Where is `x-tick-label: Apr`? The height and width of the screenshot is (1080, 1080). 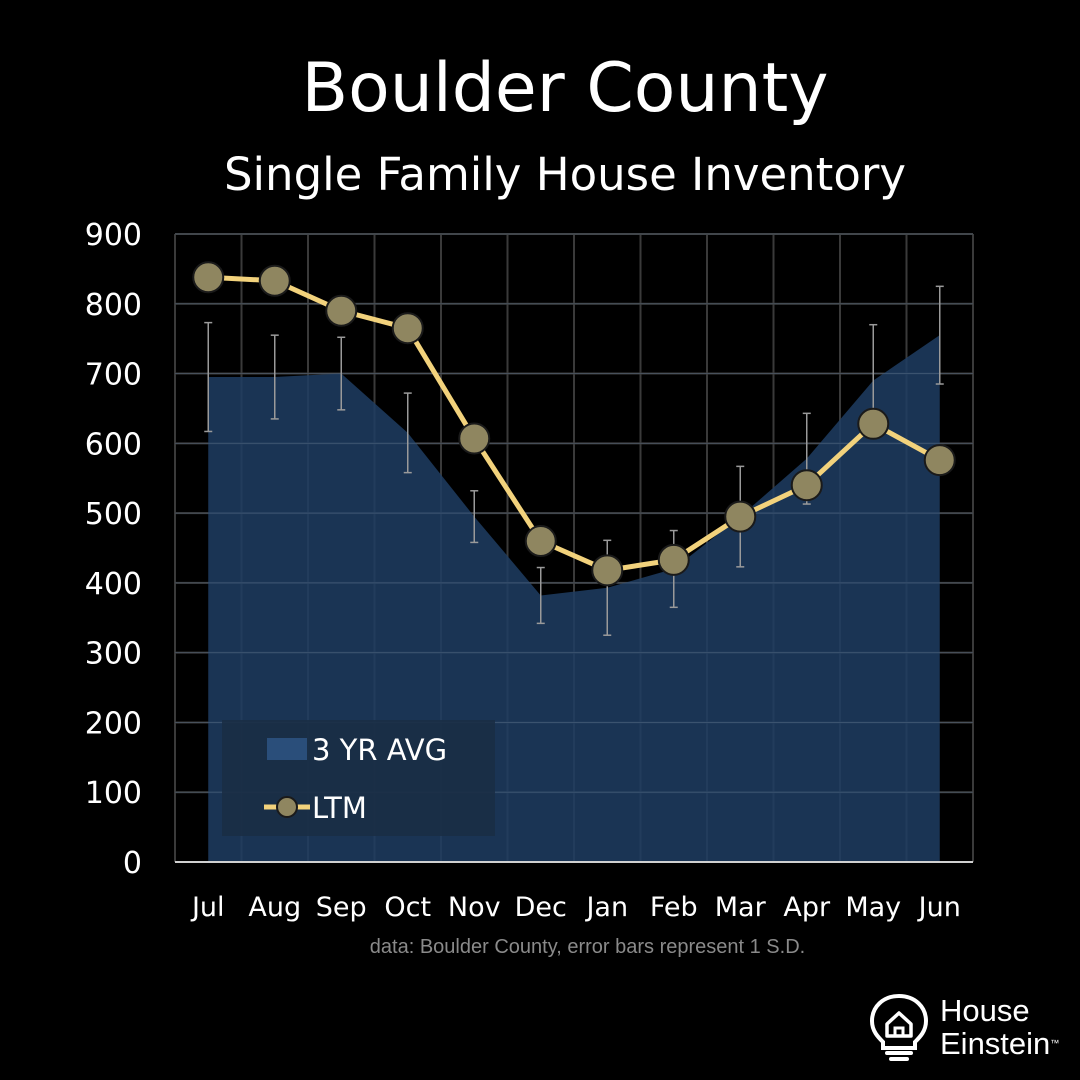
x-tick-label: Apr is located at coordinates (807, 907).